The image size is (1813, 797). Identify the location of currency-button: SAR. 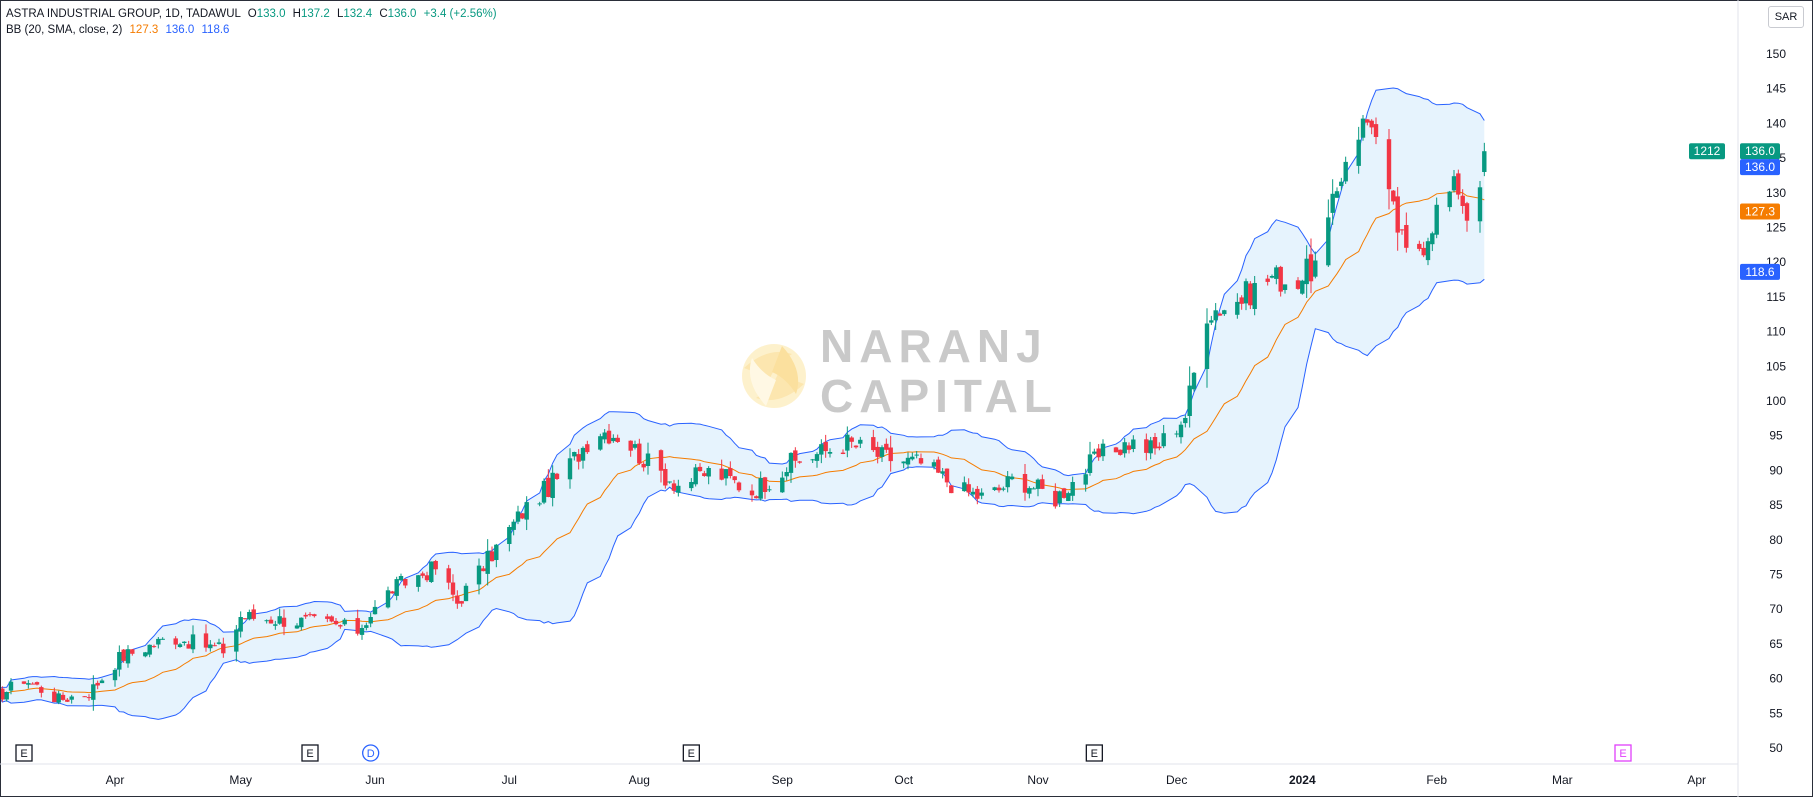
(1786, 17).